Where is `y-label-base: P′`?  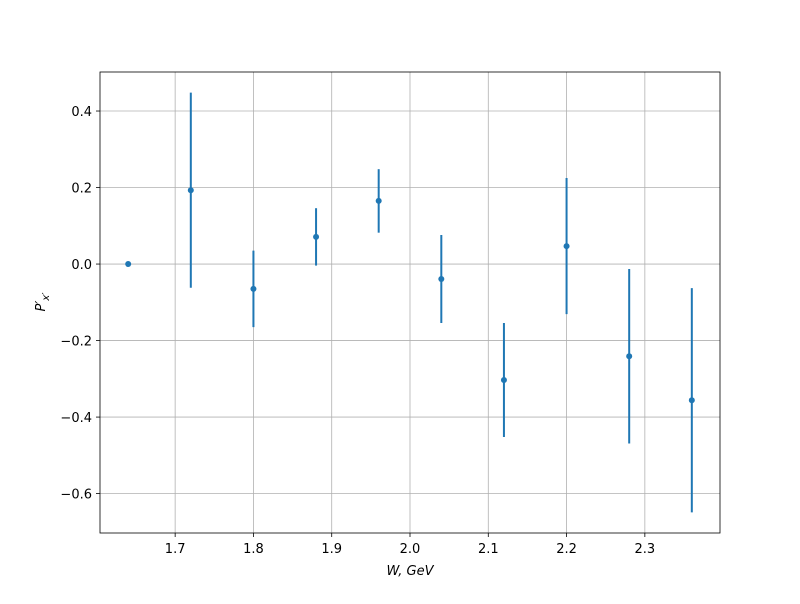
y-label-base: P′ is located at coordinates (41, 306).